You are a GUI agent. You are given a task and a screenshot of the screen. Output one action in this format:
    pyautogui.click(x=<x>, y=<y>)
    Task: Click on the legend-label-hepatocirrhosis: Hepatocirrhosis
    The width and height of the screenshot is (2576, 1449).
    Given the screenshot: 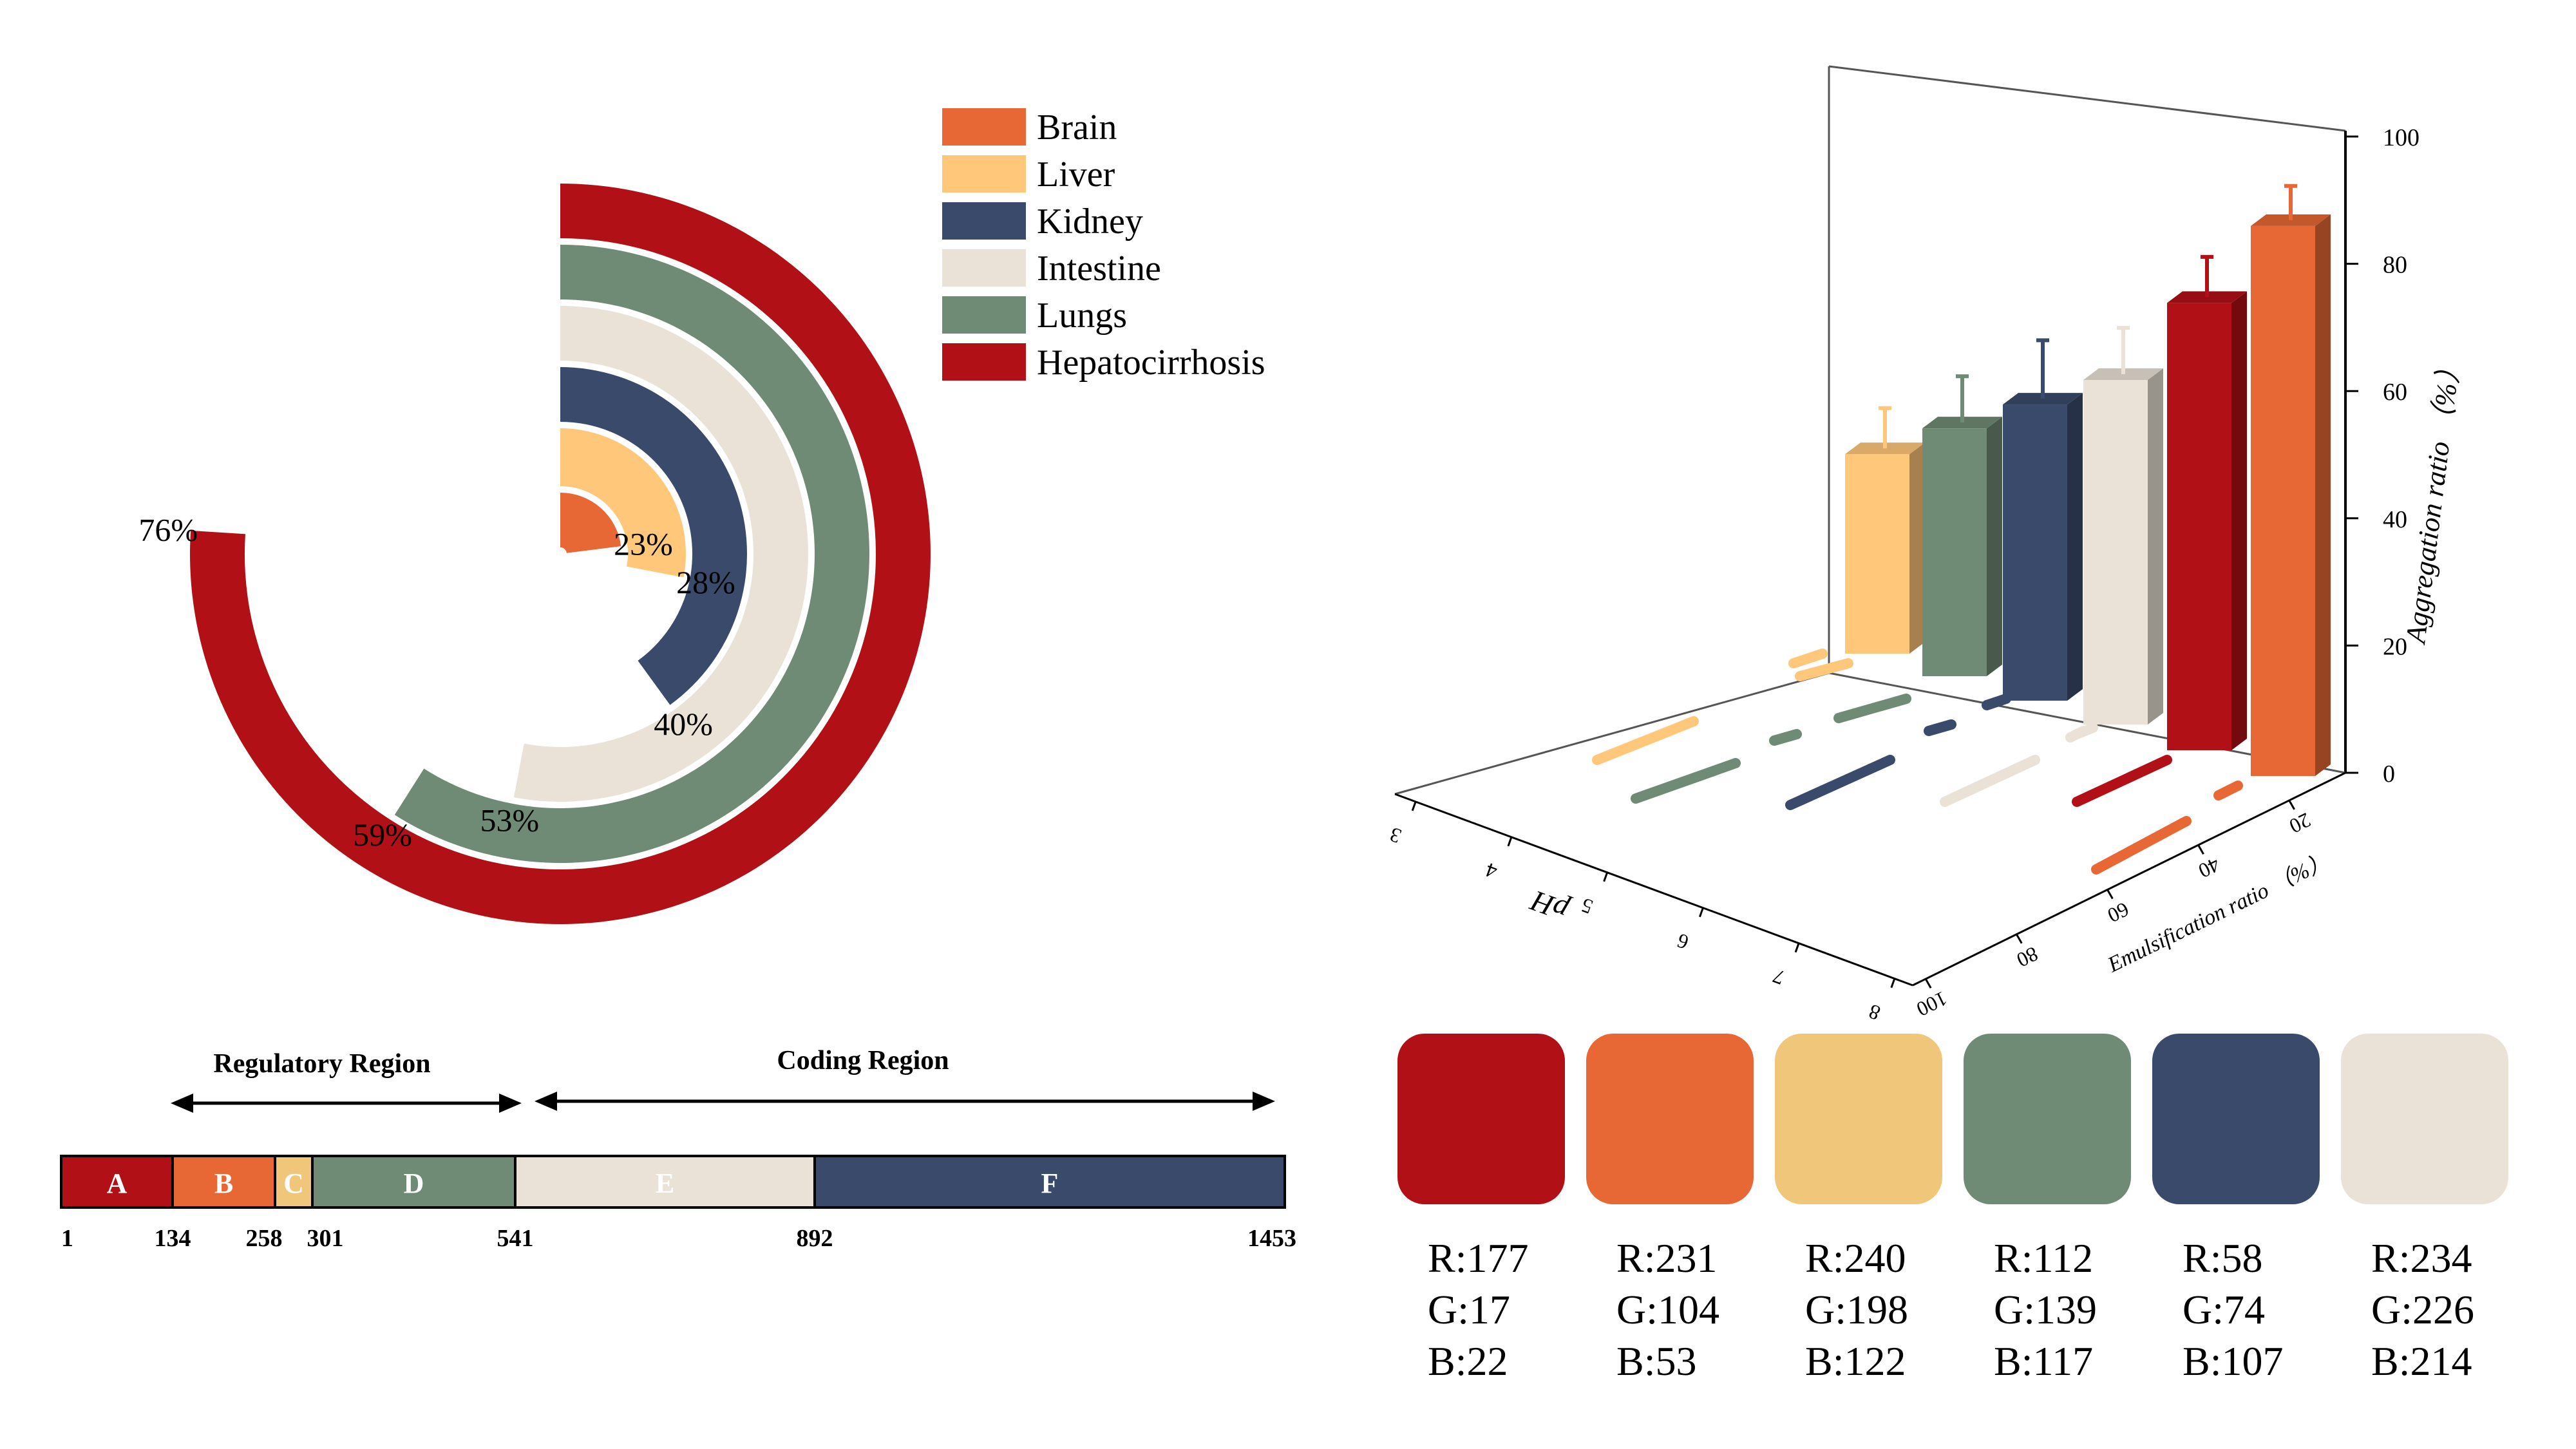 What is the action you would take?
    pyautogui.click(x=1151, y=363)
    